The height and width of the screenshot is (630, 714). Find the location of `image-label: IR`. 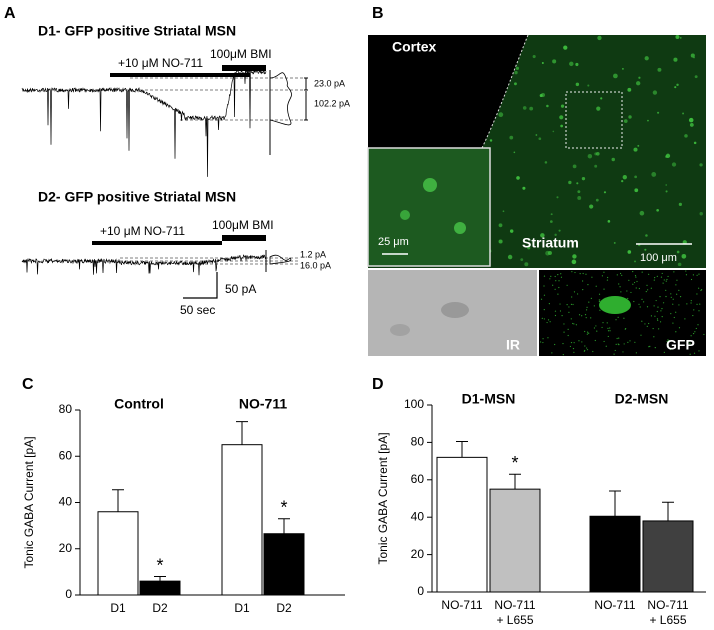

image-label: IR is located at coordinates (513, 345).